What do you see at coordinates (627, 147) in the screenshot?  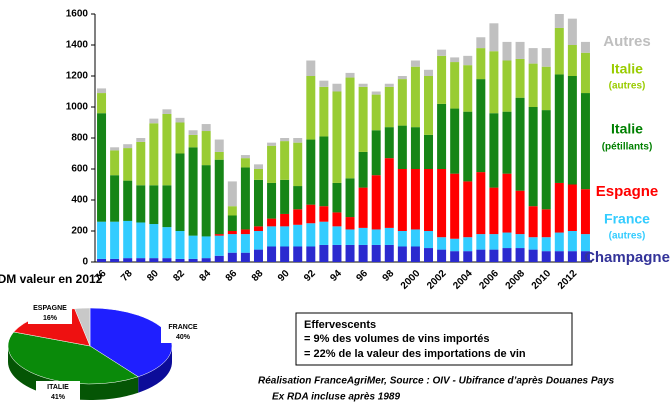 I see `legend-sublabel: (pétillants)` at bounding box center [627, 147].